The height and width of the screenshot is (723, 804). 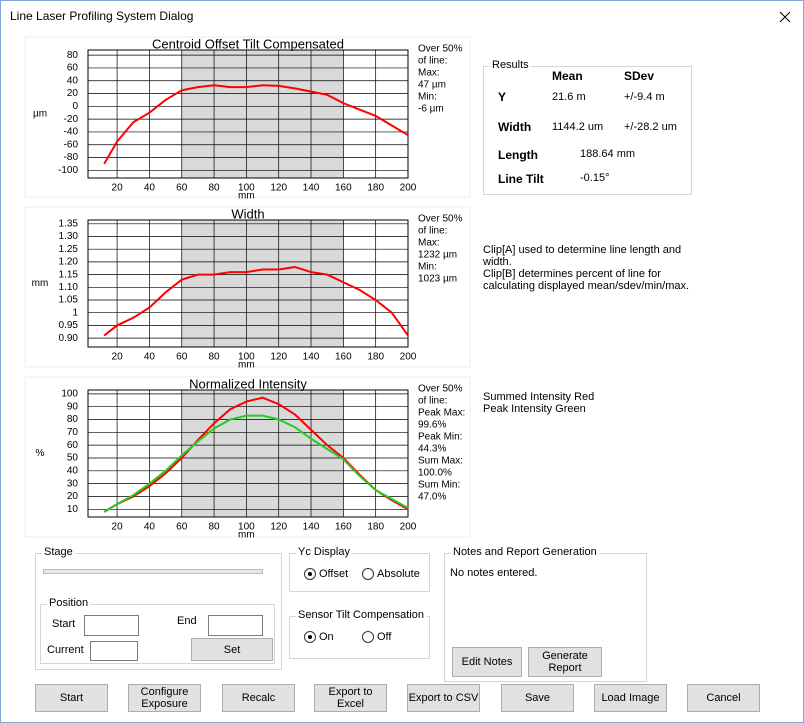 I want to click on button: Export to CSV, so click(x=443, y=698).